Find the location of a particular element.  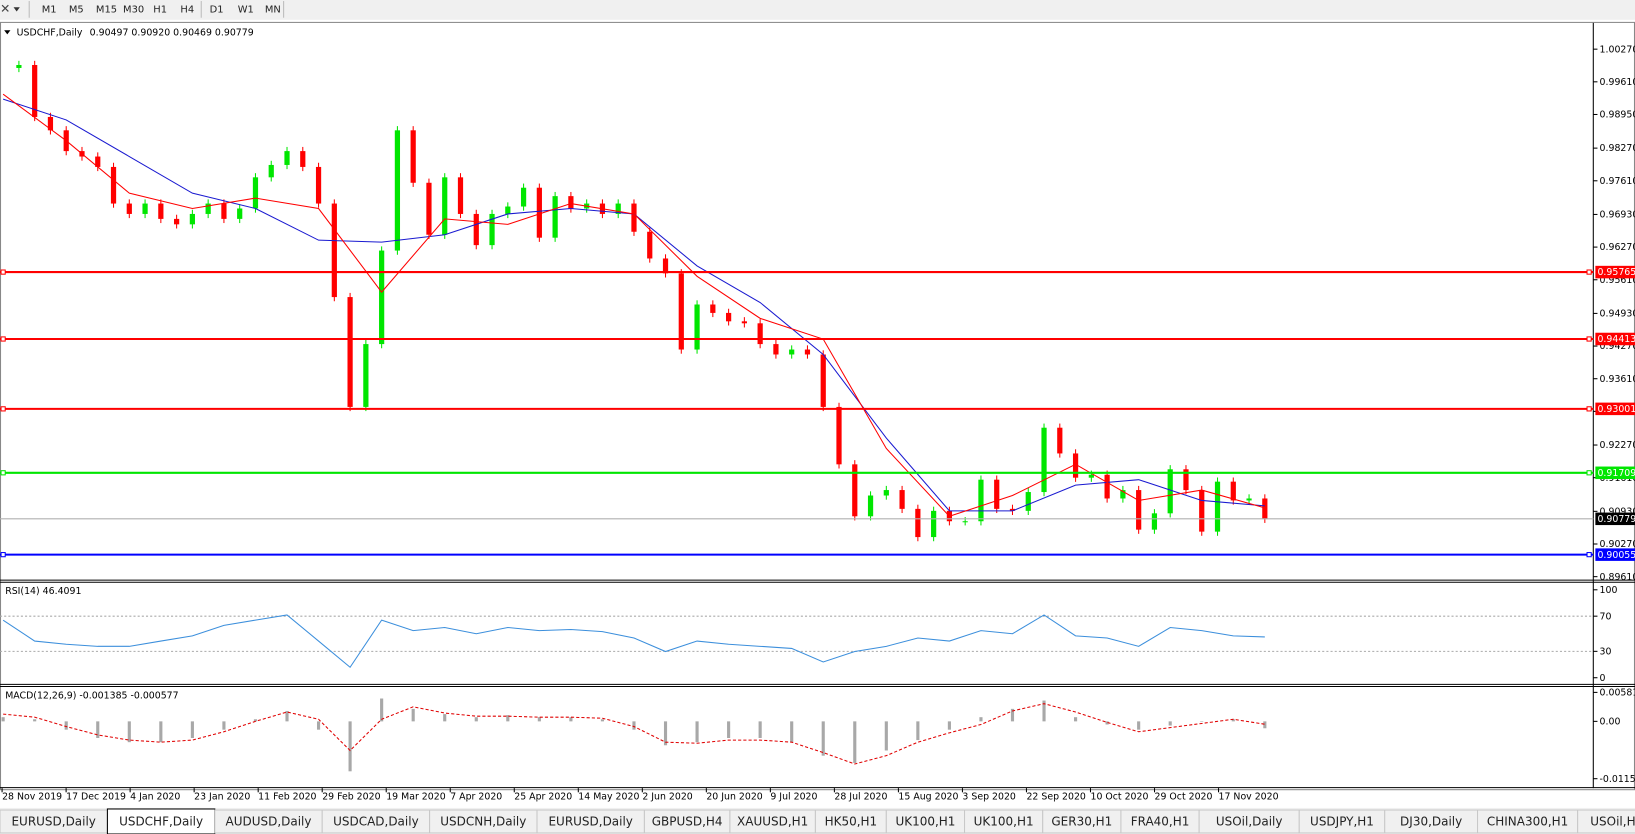

price-tick-label: 0.90930 is located at coordinates (1617, 511).